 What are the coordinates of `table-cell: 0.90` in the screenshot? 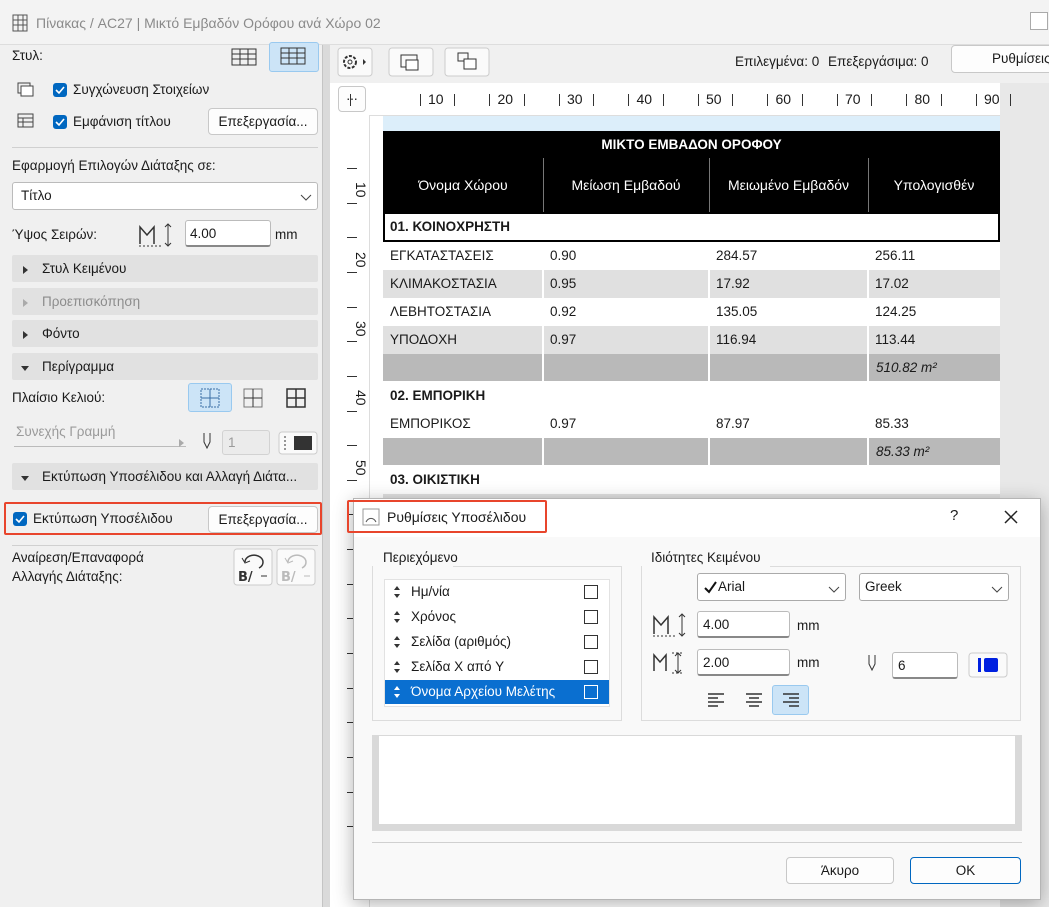 It's located at (563, 255).